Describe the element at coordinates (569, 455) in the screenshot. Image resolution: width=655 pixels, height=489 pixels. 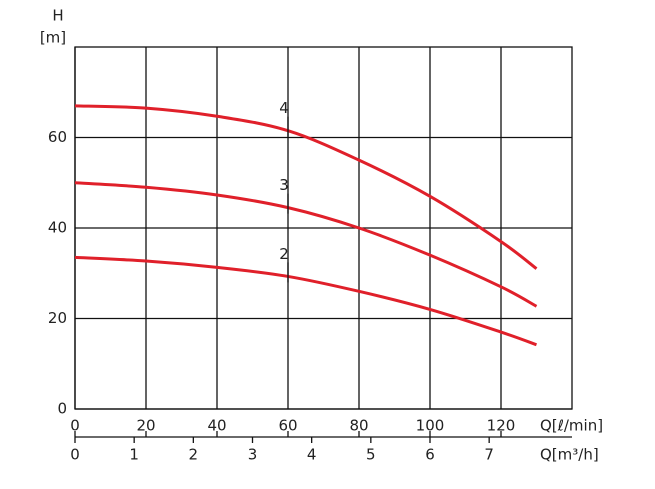
I see `x2-axis-label: Q[m³/h]` at that location.